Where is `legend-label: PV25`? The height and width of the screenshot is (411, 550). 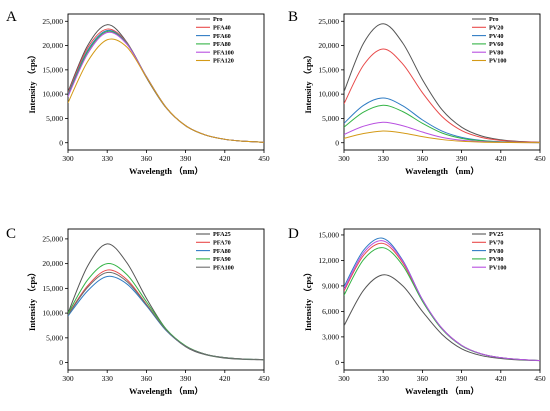
legend-label: PV25 is located at coordinates (496, 234).